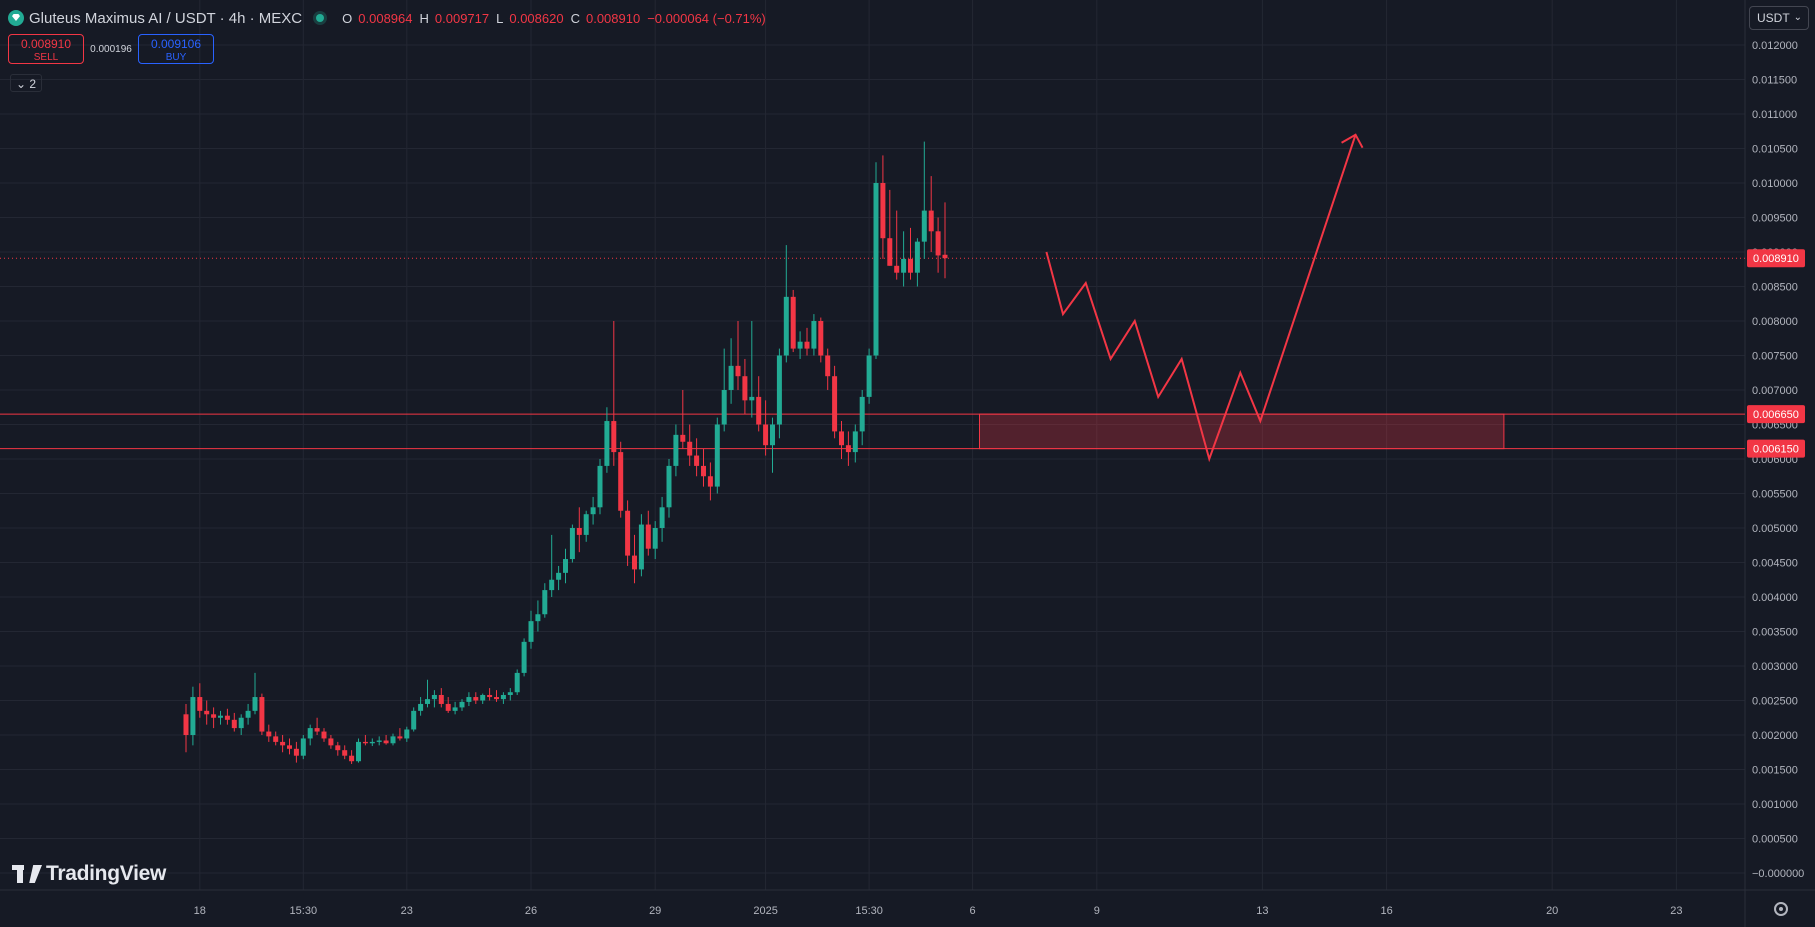 The image size is (1815, 927). What do you see at coordinates (765, 911) in the screenshot?
I see `time-tick-label: 2025` at bounding box center [765, 911].